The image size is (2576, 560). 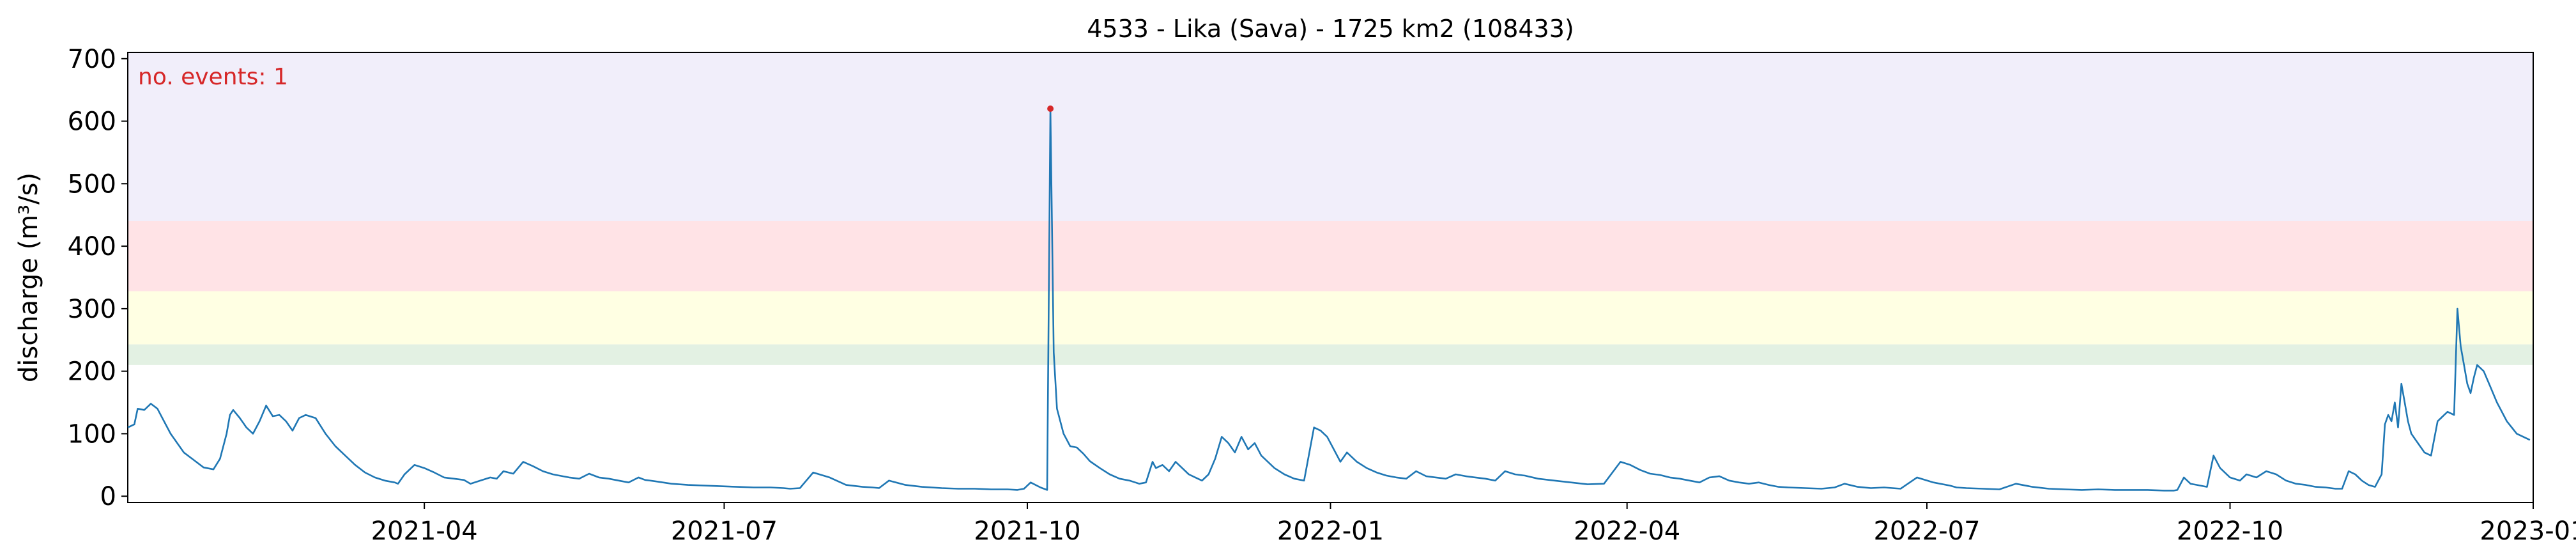 What do you see at coordinates (92, 59) in the screenshot?
I see `y-tick-label: 700` at bounding box center [92, 59].